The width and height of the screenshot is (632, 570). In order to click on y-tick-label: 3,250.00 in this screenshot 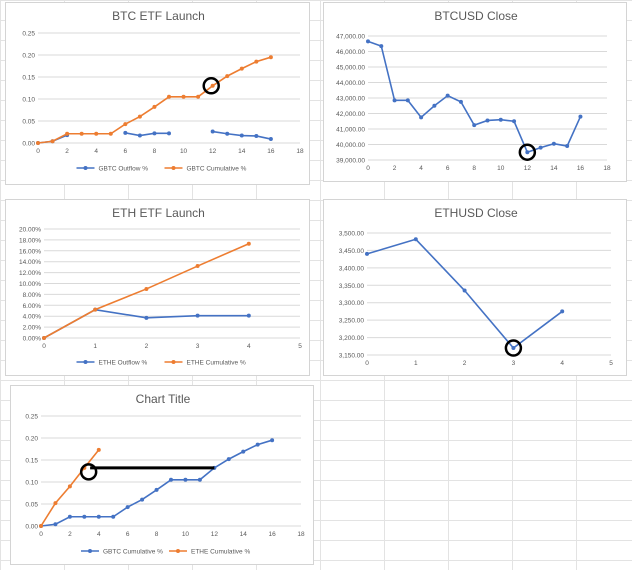, I will do `click(352, 321)`.